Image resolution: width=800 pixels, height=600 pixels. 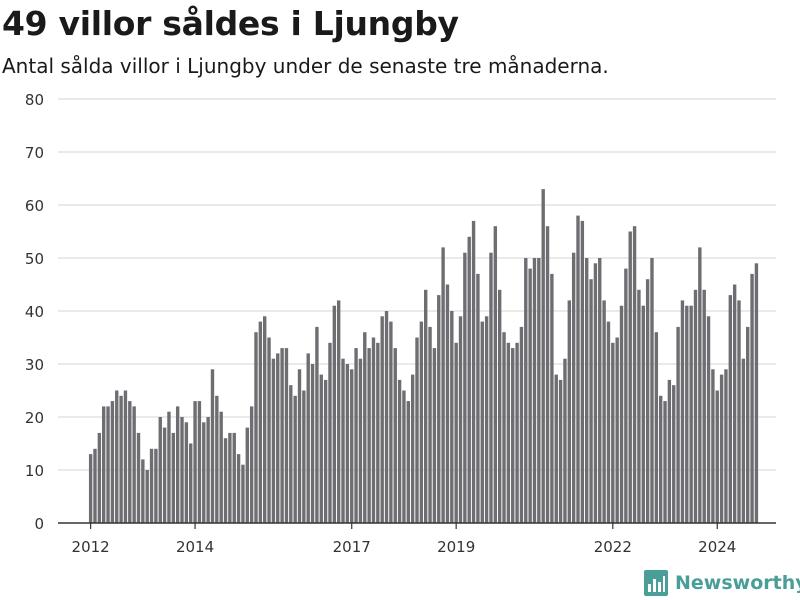 What do you see at coordinates (456, 547) in the screenshot?
I see `x-tick-label: 2019` at bounding box center [456, 547].